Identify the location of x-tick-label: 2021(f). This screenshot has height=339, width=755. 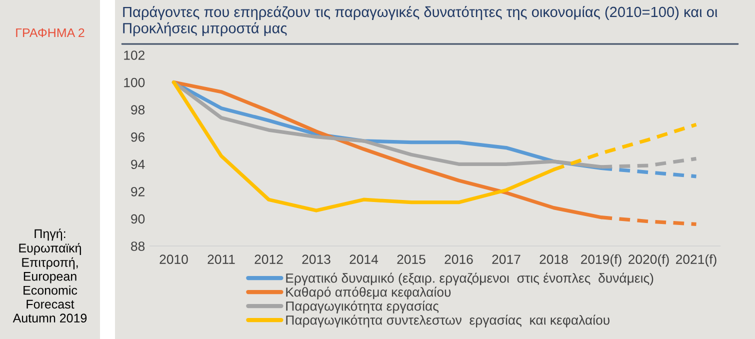
(696, 260).